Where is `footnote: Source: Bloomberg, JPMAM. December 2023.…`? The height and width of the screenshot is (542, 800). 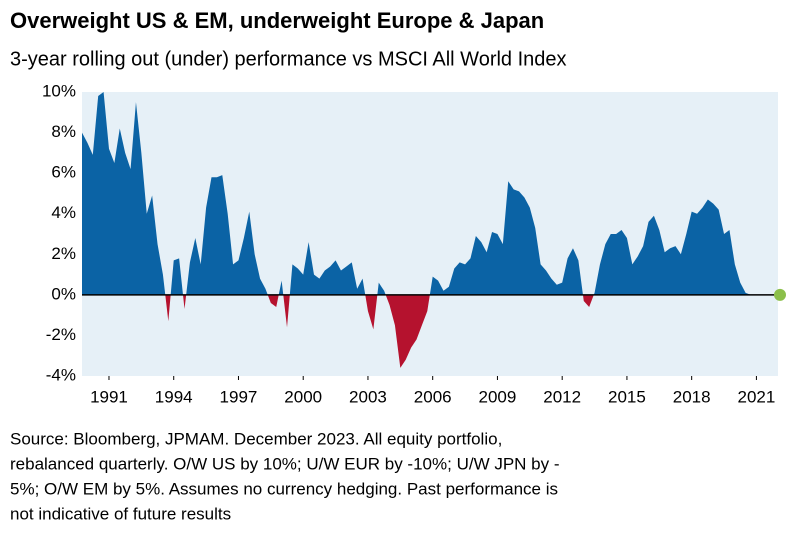
footnote: Source: Bloomberg, JPMAM. December 2023.… is located at coordinates (256, 438).